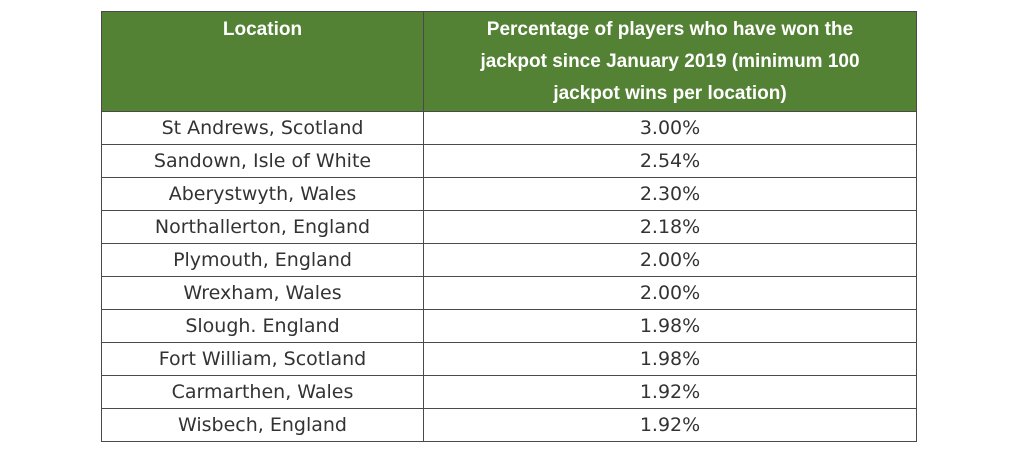  I want to click on location-cell: Wrexham, Wales, so click(262, 293).